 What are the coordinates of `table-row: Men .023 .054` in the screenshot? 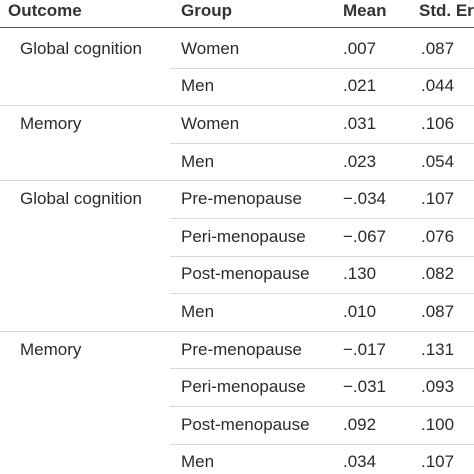 It's located at (237, 162).